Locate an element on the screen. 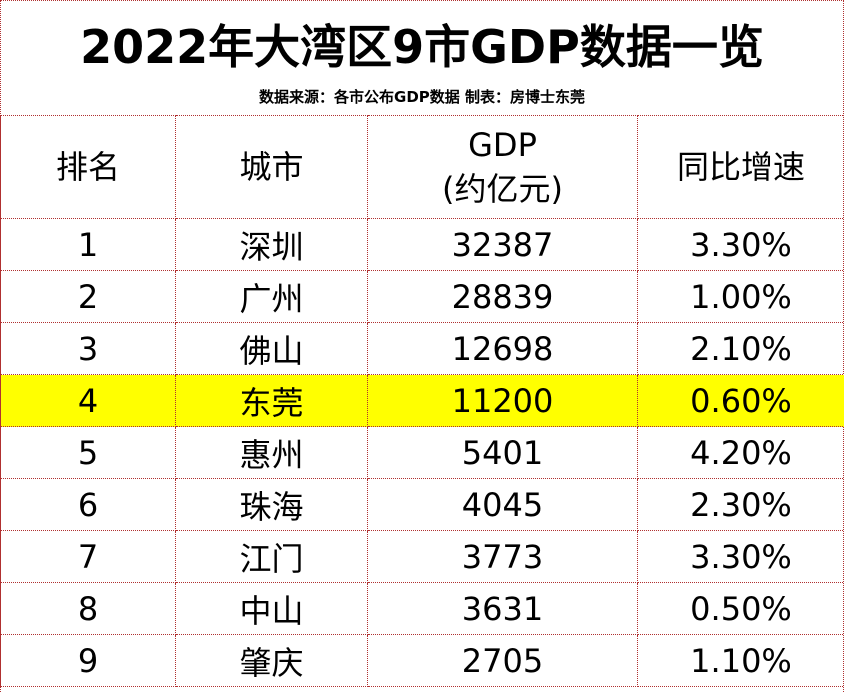  table-row: 5 惠州 5401 4.20% is located at coordinates (422, 452).